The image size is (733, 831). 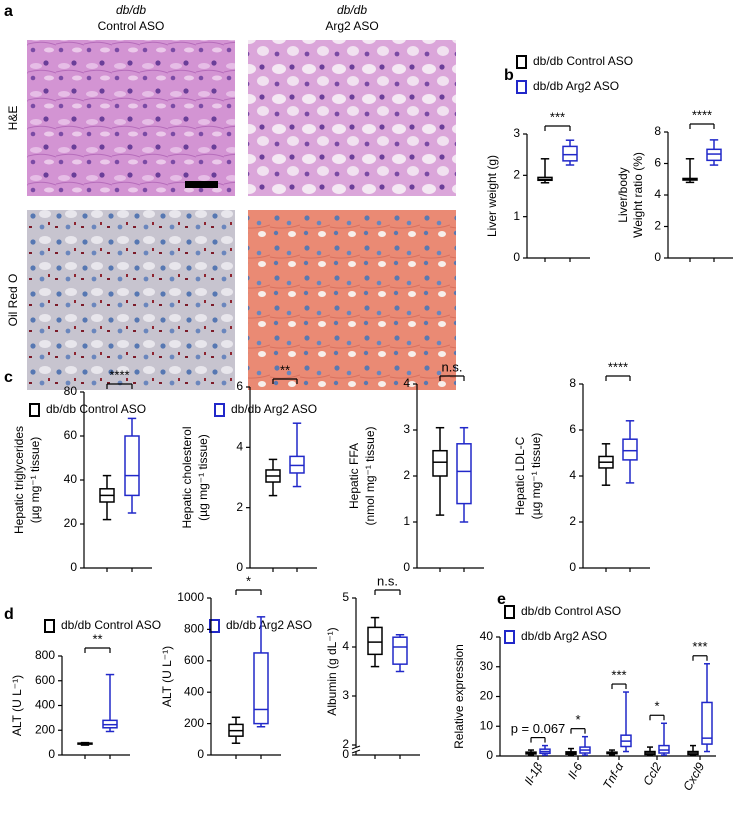 What do you see at coordinates (533, 773) in the screenshot?
I see `x-tick-label: Il-1β` at bounding box center [533, 773].